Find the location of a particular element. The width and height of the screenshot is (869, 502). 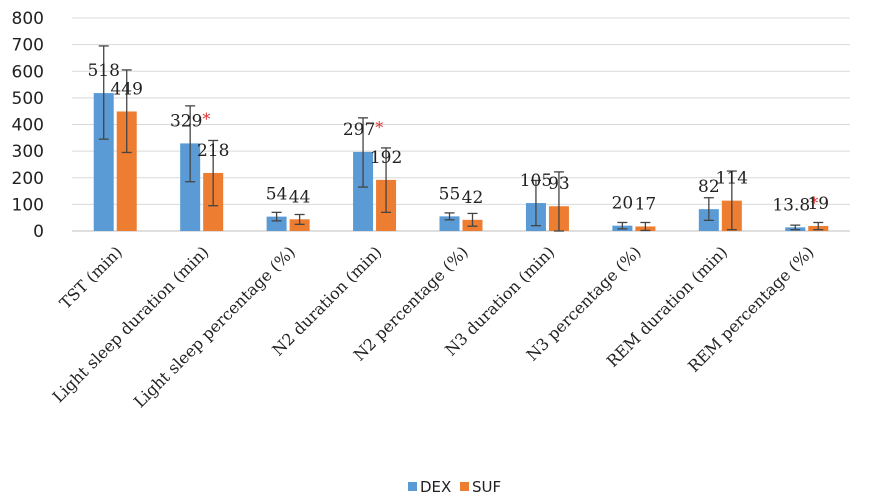

data-label: 218 is located at coordinates (213, 151).